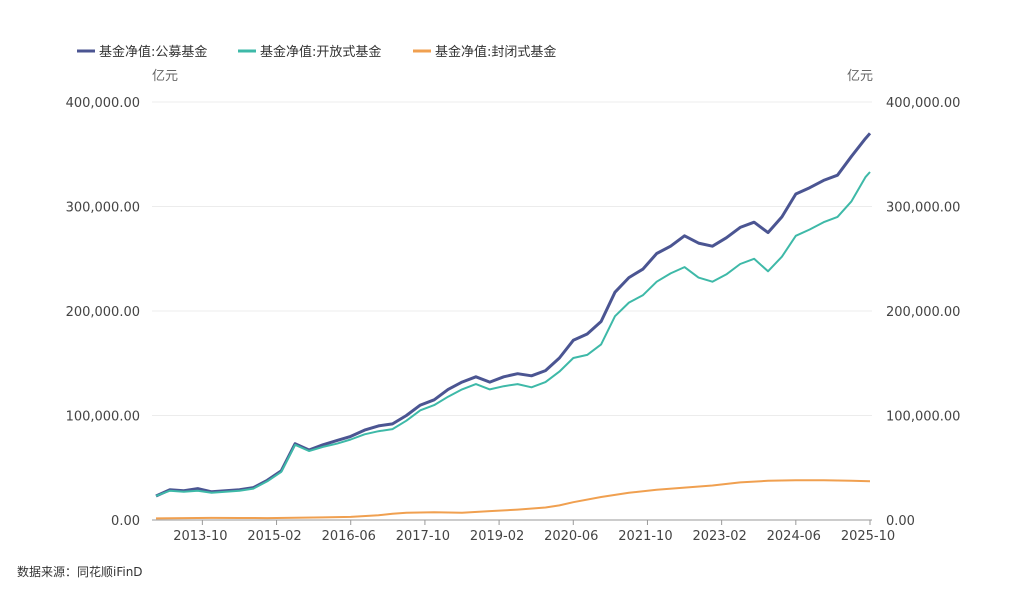  Describe the element at coordinates (719, 536) in the screenshot. I see `x-tick-label: 2023-02` at that location.